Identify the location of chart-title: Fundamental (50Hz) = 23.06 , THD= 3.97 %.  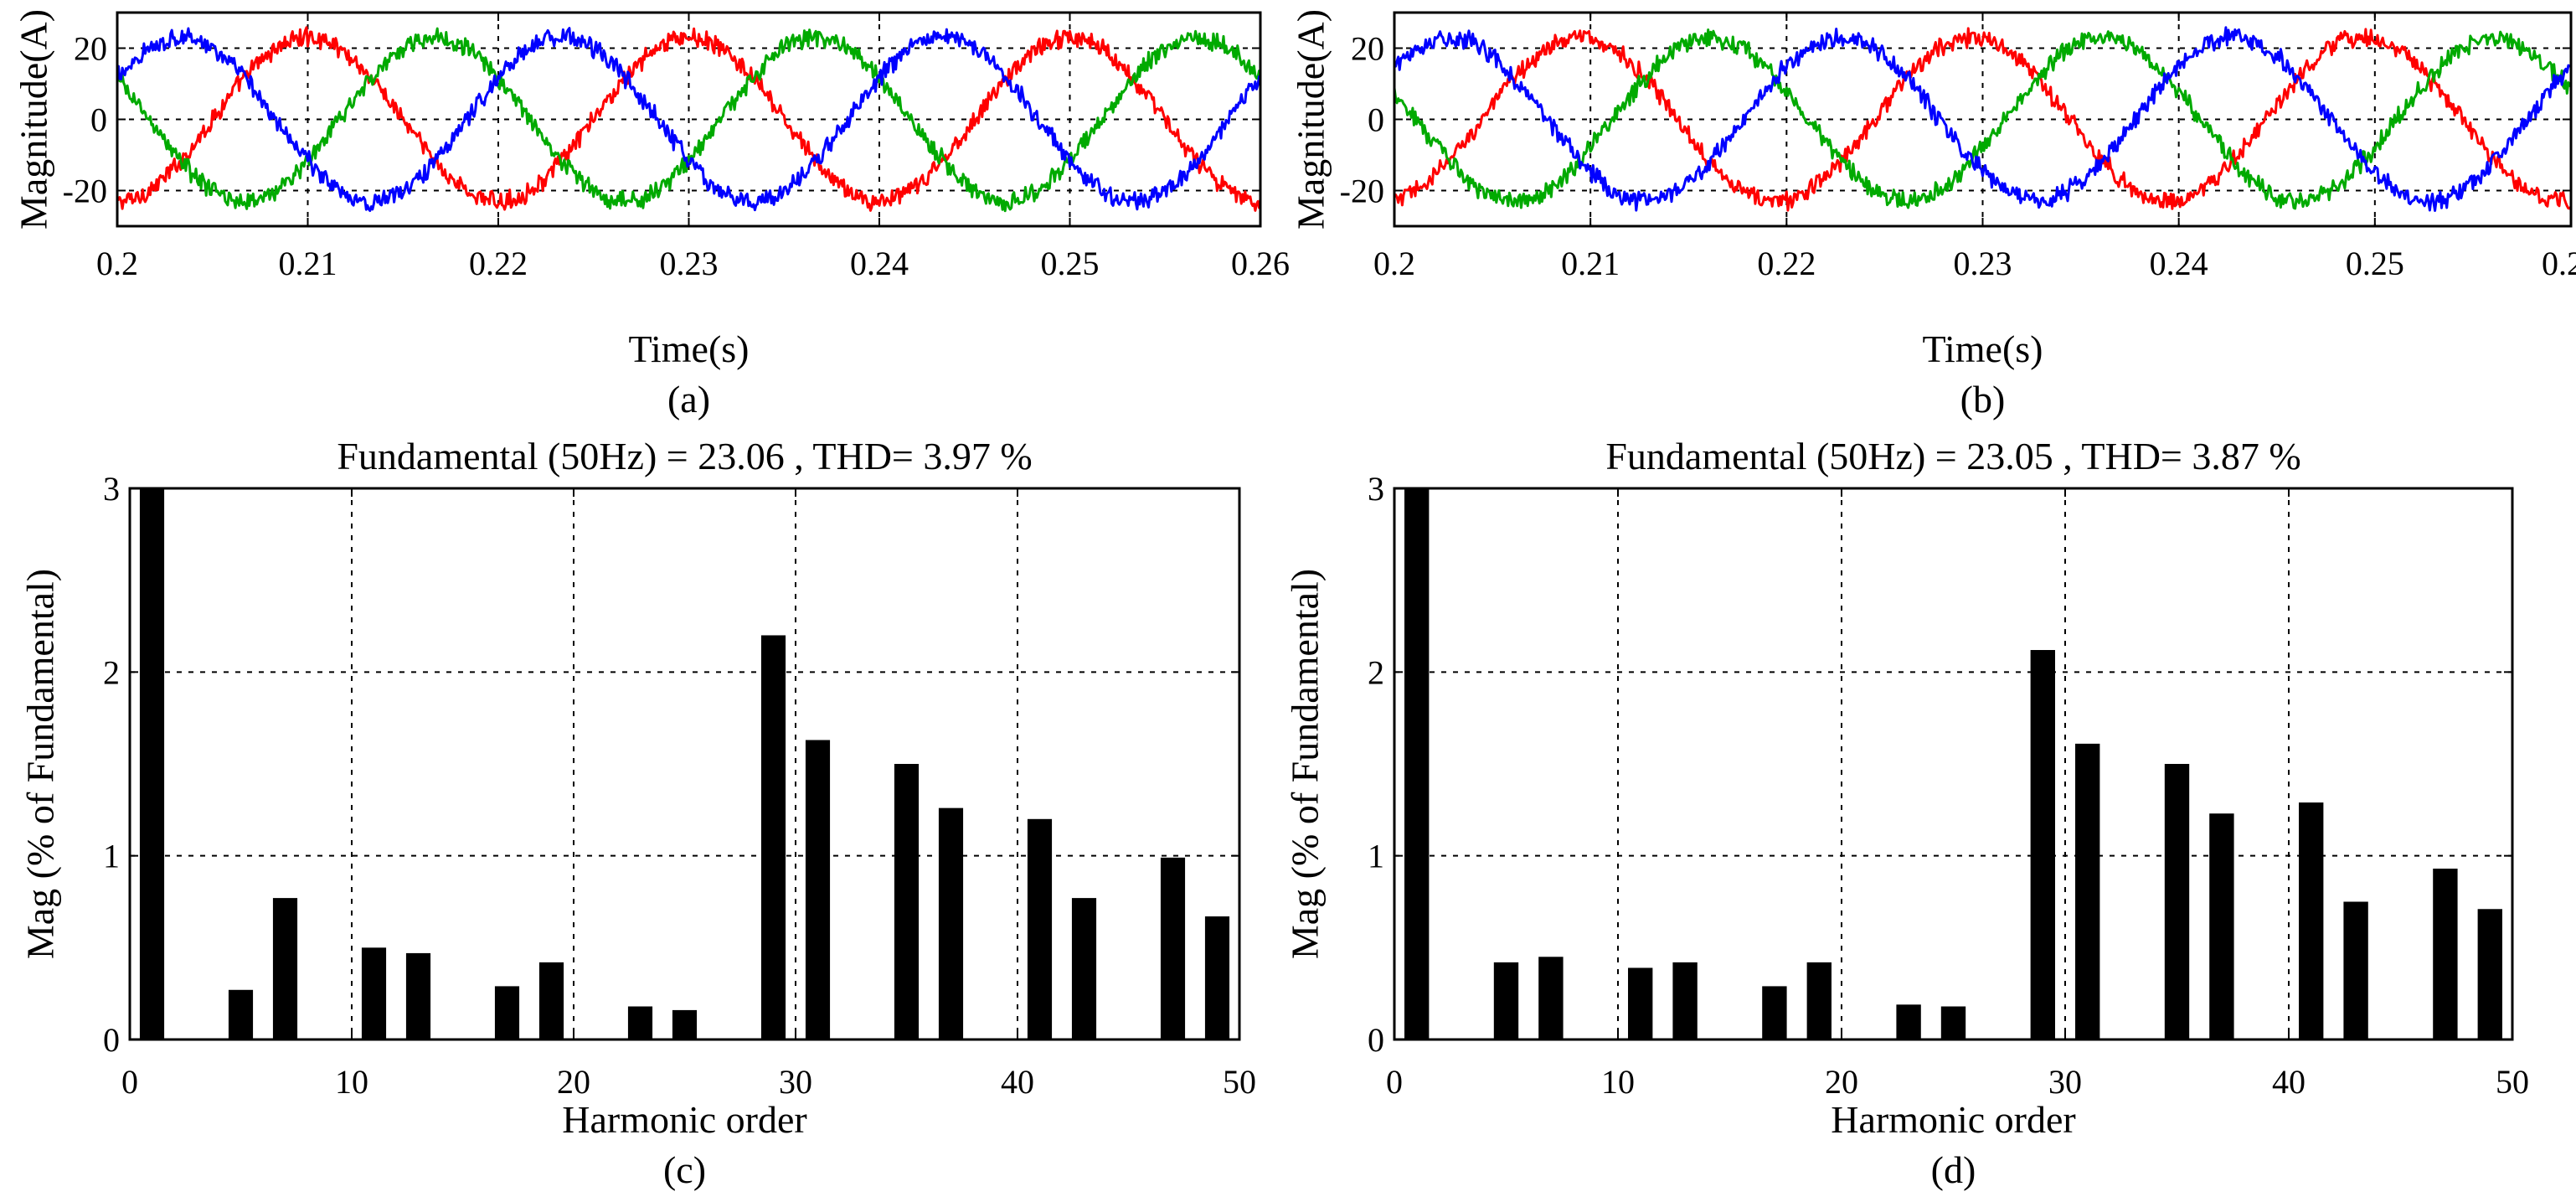
(684, 456).